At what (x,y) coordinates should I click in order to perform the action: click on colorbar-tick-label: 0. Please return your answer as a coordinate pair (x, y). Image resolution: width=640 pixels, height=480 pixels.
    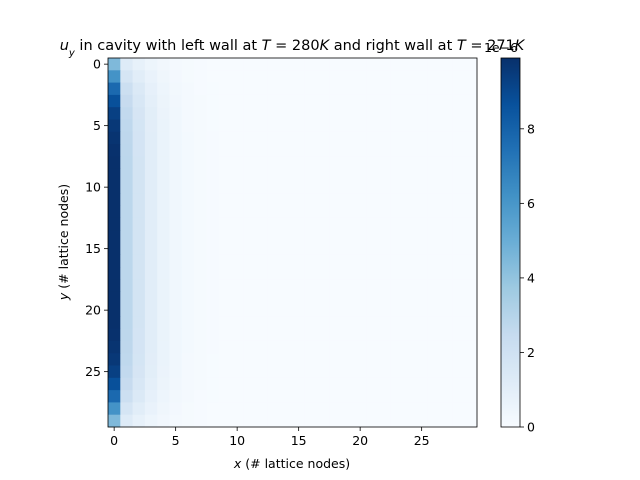
    Looking at the image, I should click on (531, 427).